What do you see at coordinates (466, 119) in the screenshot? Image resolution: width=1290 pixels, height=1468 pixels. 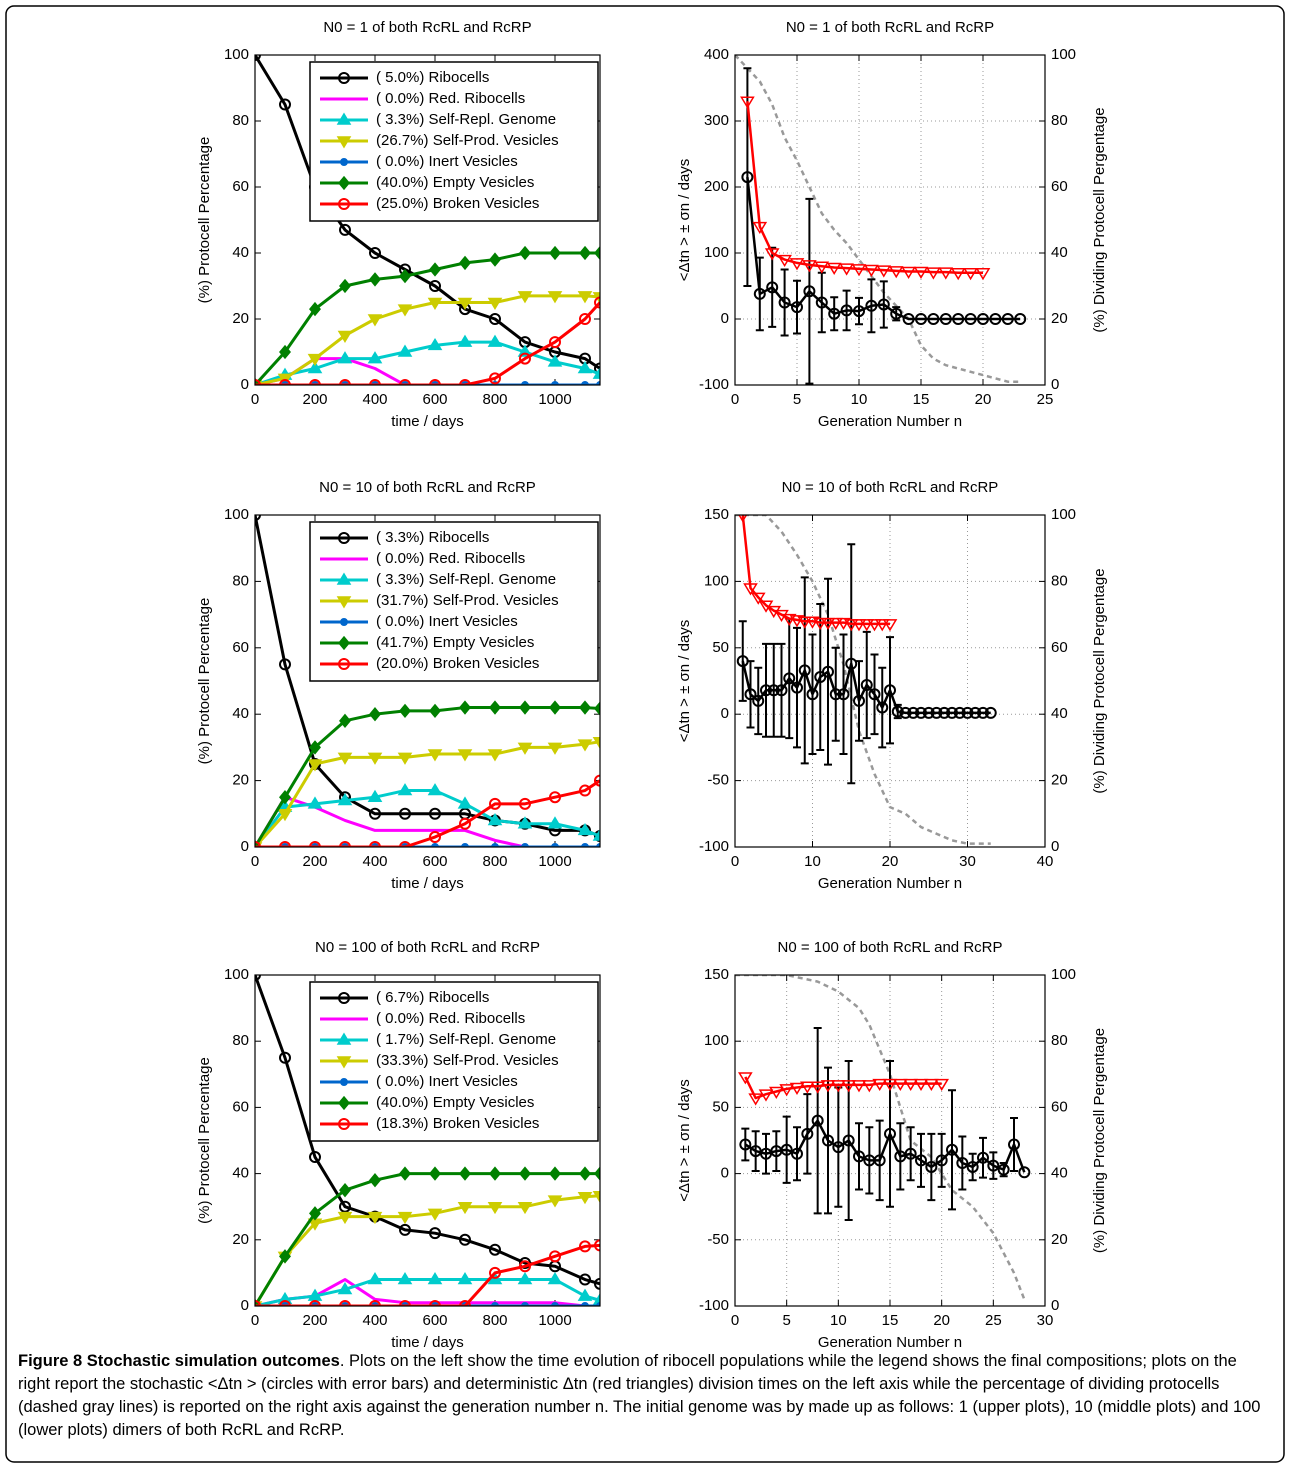 I see `legend-label: ( 3.3%) Self-Repl. Genome` at bounding box center [466, 119].